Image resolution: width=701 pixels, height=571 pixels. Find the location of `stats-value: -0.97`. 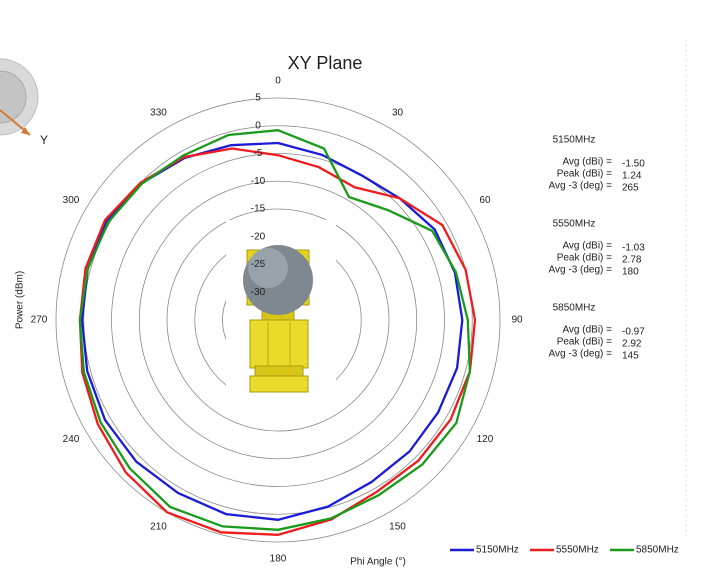

stats-value: -0.97 is located at coordinates (633, 332).